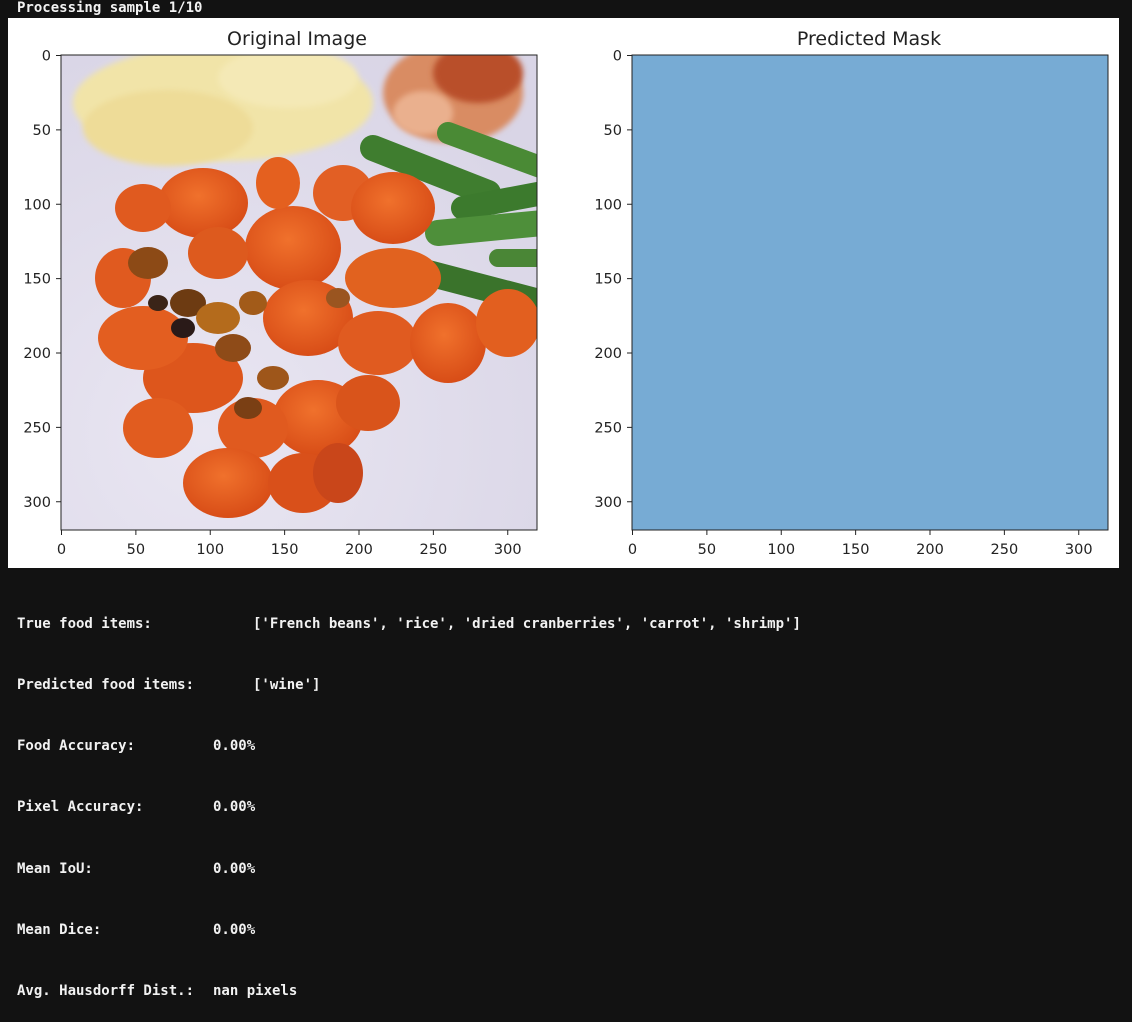 The height and width of the screenshot is (1022, 1132). Describe the element at coordinates (110, 8) in the screenshot. I see `output-status-line: Processing sample 1/10` at that location.